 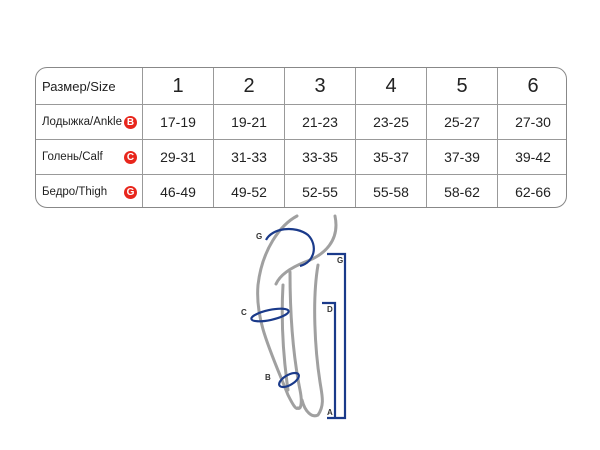 What do you see at coordinates (177, 86) in the screenshot?
I see `size-header: 1` at bounding box center [177, 86].